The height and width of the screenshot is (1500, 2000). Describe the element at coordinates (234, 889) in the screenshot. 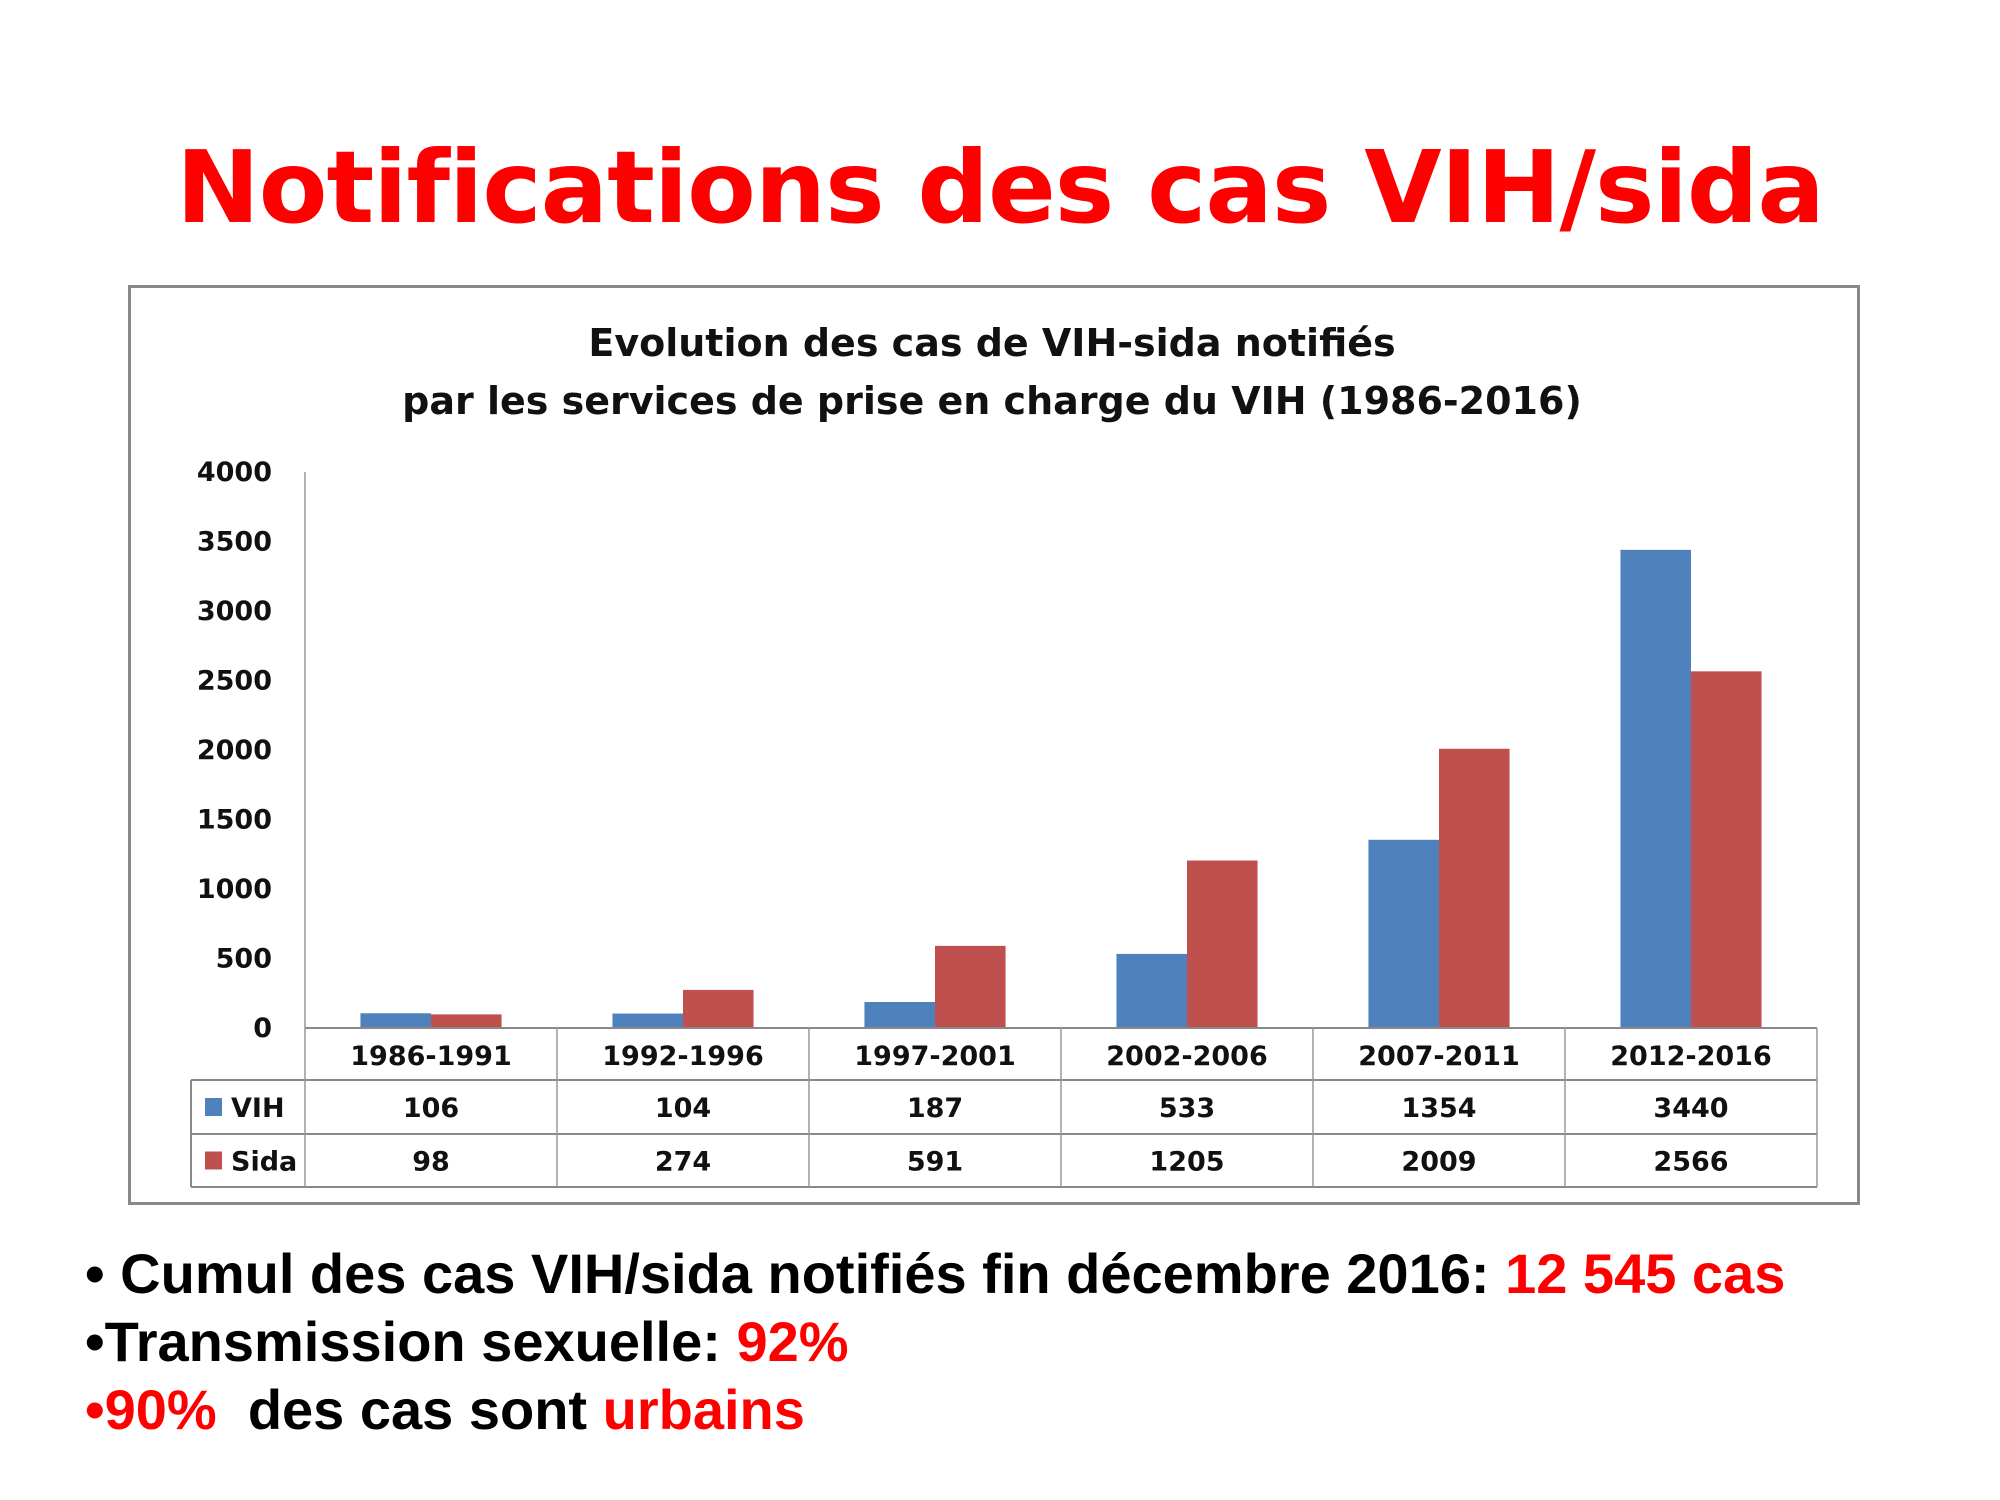

I see `y-tick-label: 1000` at that location.